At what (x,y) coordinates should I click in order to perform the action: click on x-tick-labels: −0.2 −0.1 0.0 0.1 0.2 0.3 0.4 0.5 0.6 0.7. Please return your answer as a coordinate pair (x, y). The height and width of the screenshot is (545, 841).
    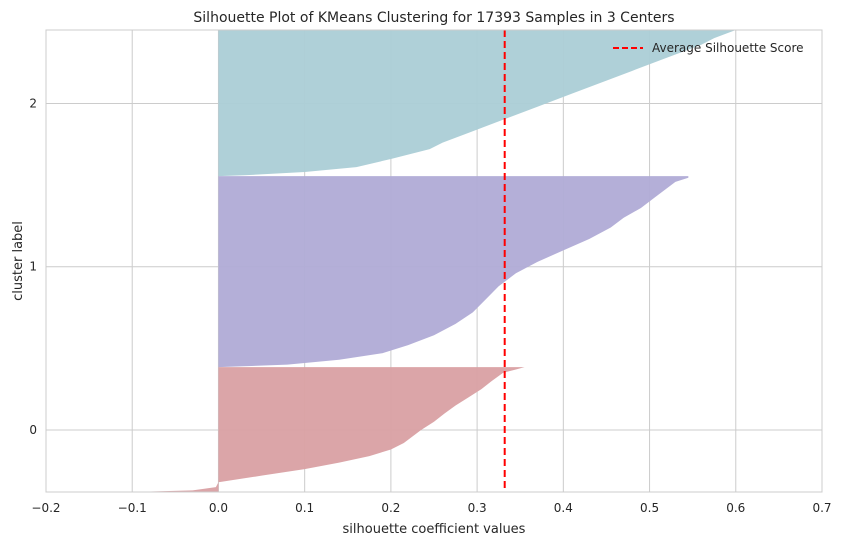
    Looking at the image, I should click on (431, 508).